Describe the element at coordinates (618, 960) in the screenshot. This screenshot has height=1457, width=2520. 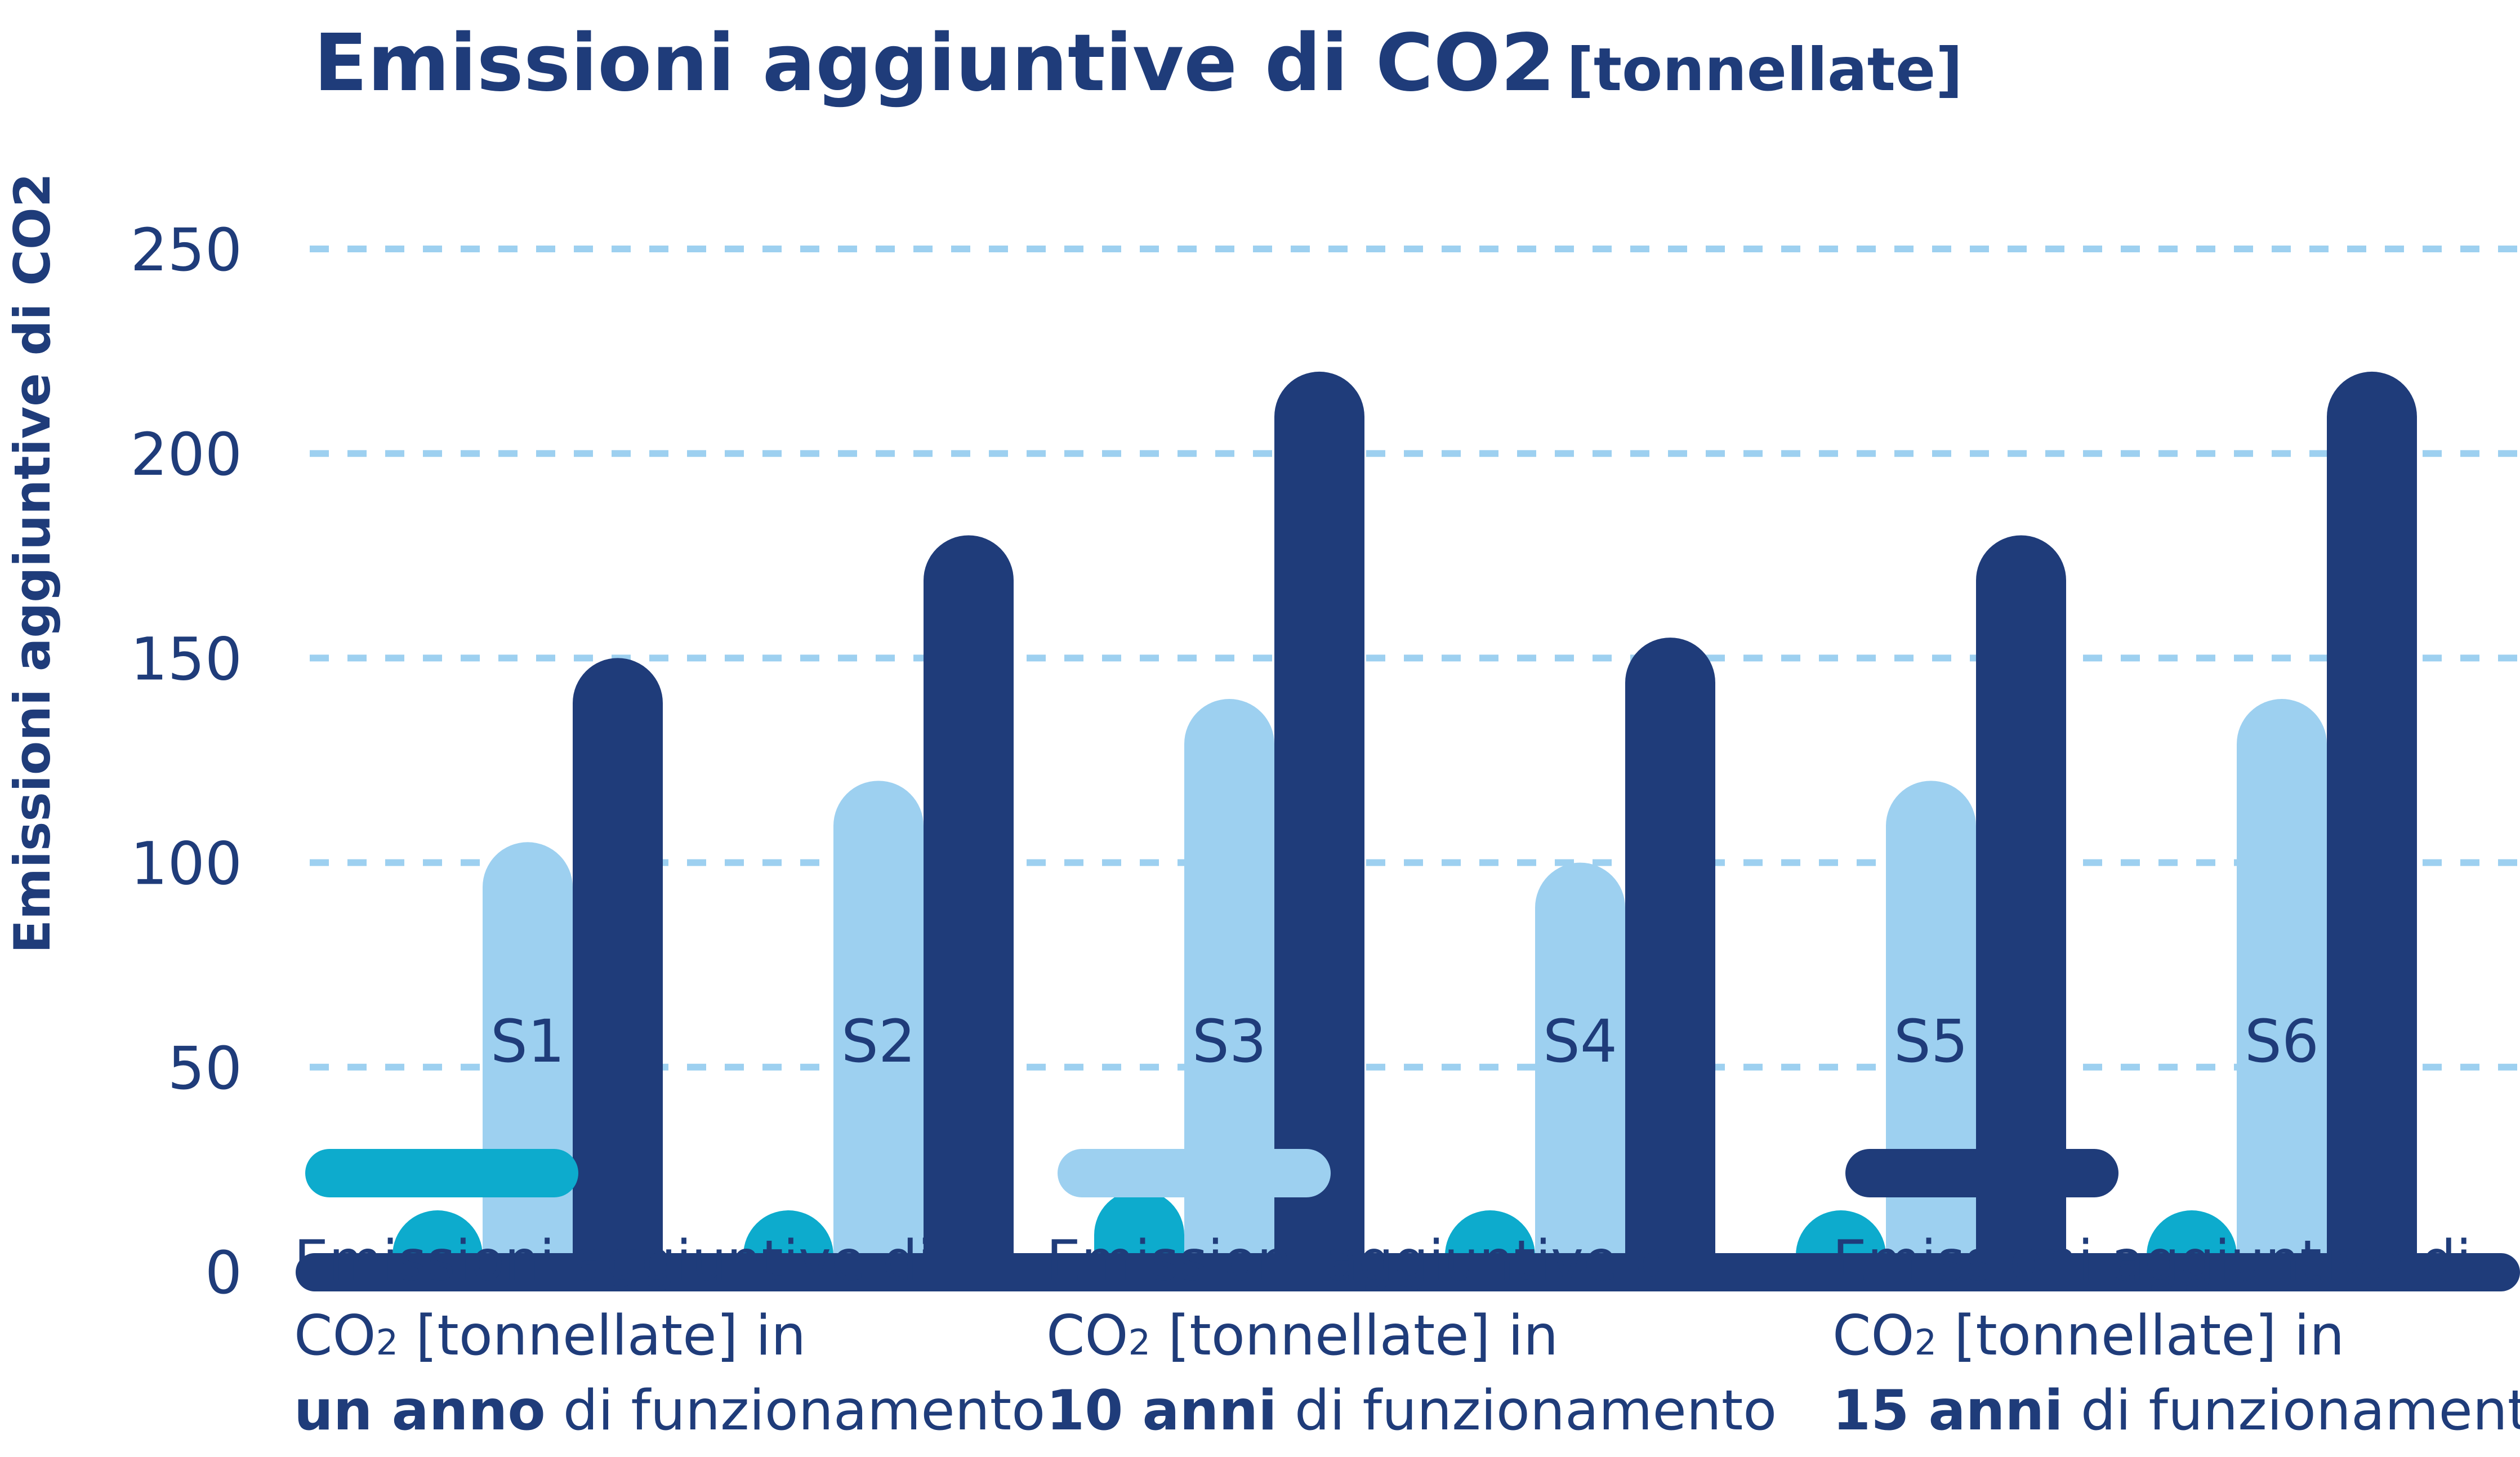
I see `bar-S1-15-anni` at that location.